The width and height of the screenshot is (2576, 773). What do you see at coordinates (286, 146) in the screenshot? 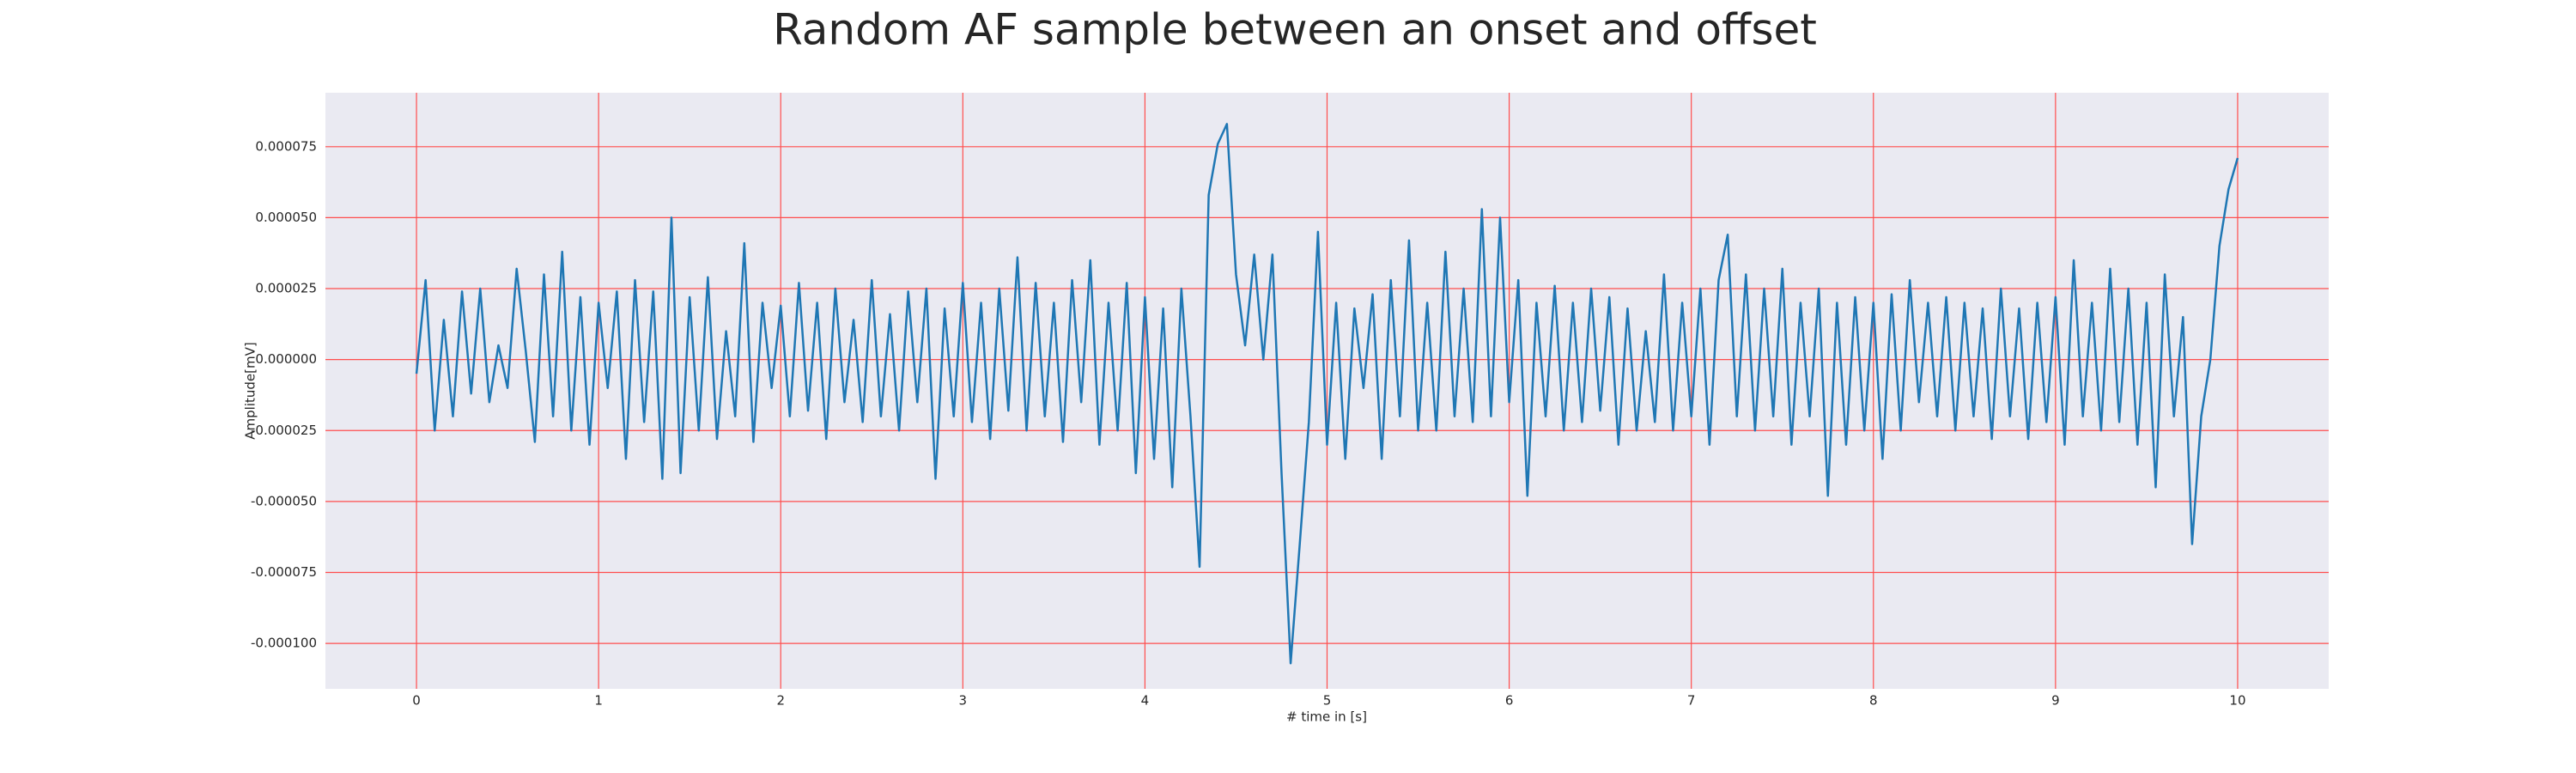
I see `y-tick-label: 0.000075` at bounding box center [286, 146].